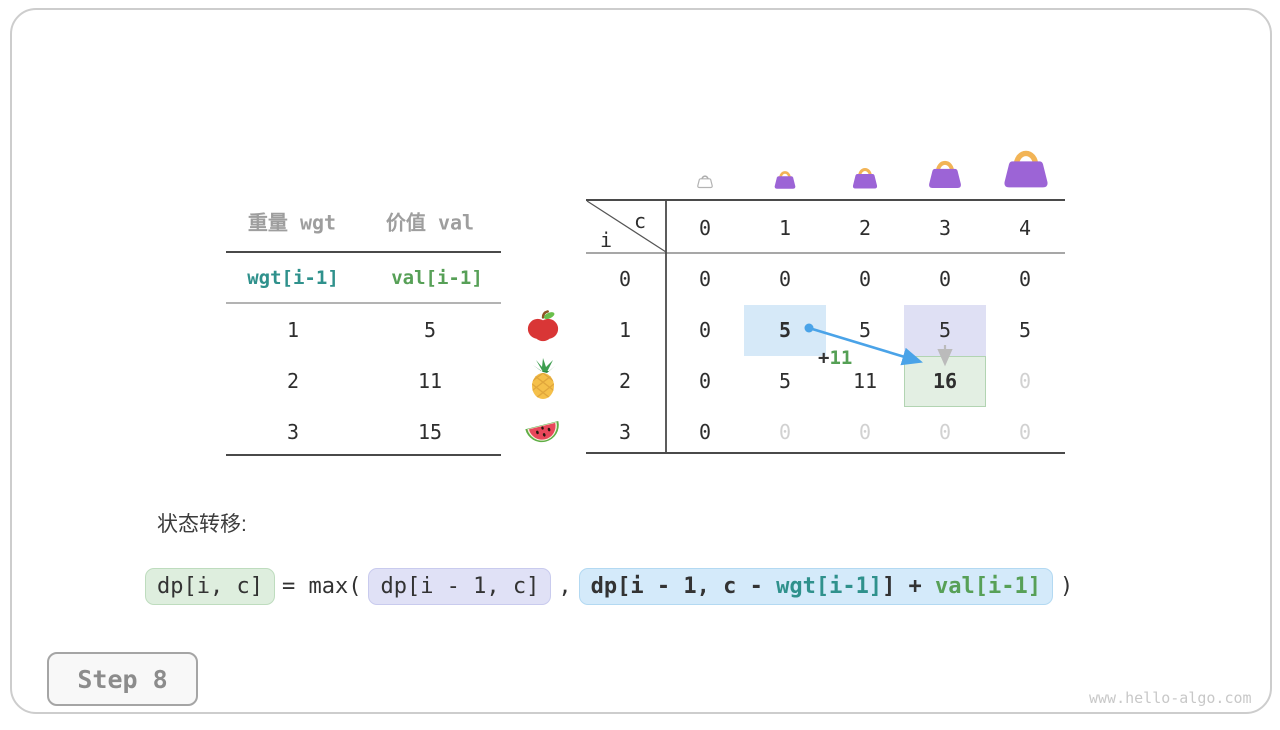 The image size is (1280, 730). Describe the element at coordinates (430, 222) in the screenshot. I see `items-col2-header: 价值 val` at that location.